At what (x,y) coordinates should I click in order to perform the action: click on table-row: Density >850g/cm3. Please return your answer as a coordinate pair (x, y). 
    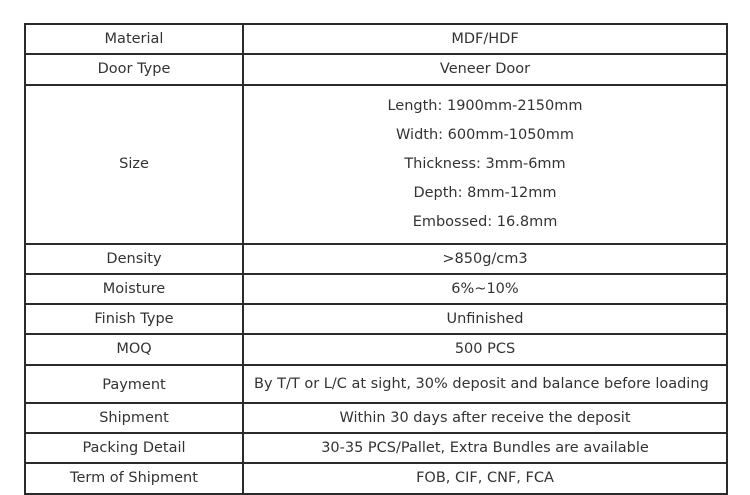
    Looking at the image, I should click on (376, 258).